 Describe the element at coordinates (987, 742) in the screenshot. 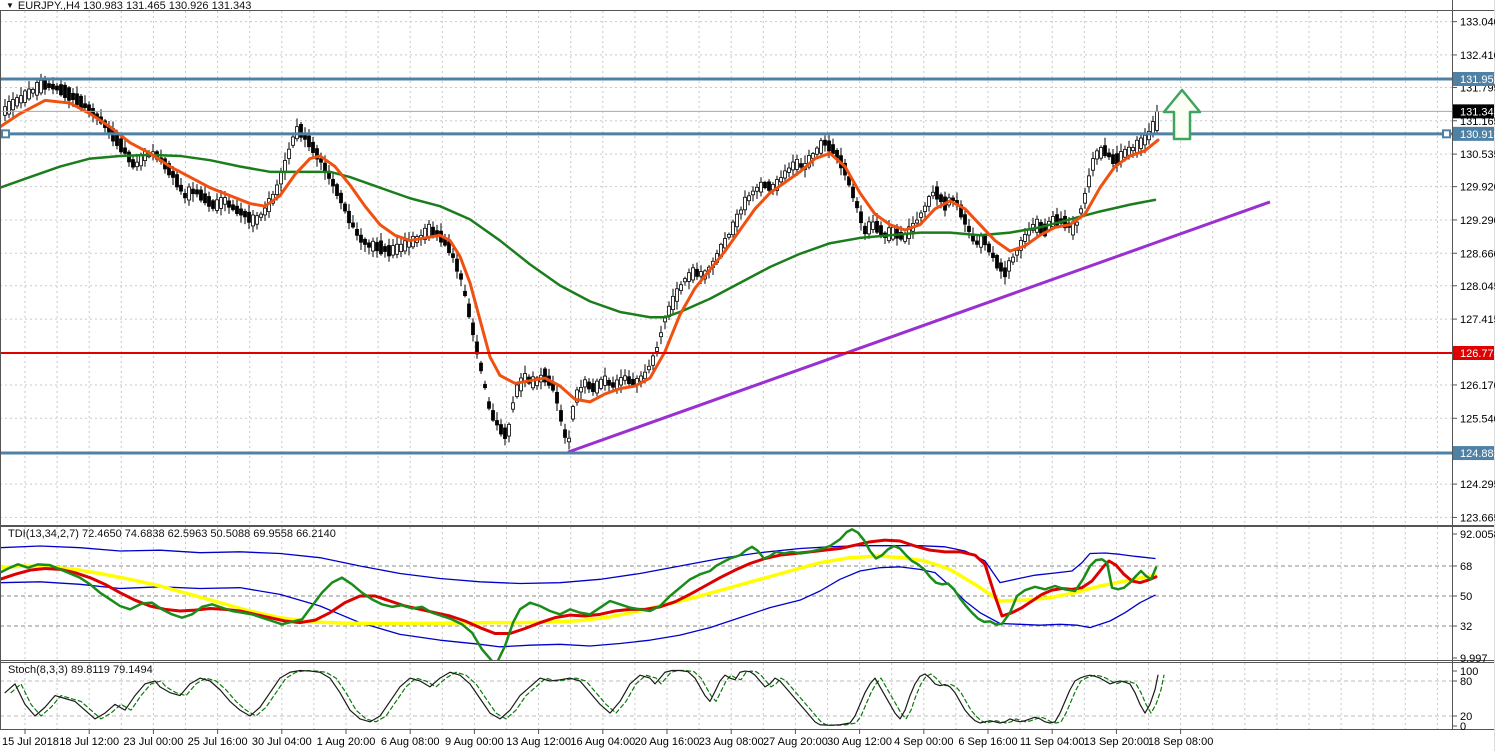

I see `svg-text: 6 Sep 16:00` at that location.